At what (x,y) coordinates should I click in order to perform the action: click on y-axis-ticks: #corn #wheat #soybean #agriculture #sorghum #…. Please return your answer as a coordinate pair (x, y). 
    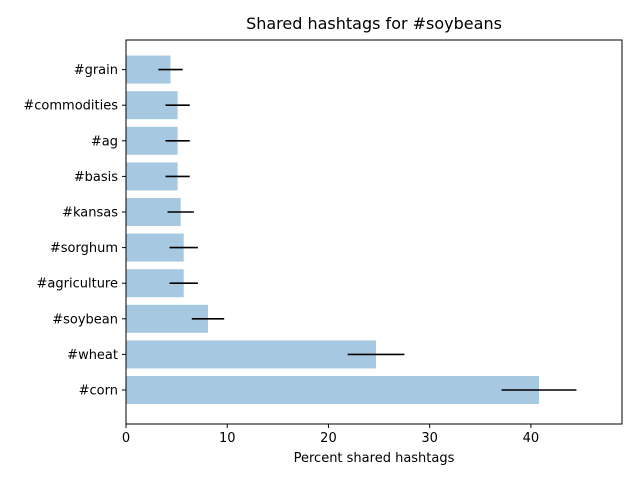
    Looking at the image, I should click on (74, 231).